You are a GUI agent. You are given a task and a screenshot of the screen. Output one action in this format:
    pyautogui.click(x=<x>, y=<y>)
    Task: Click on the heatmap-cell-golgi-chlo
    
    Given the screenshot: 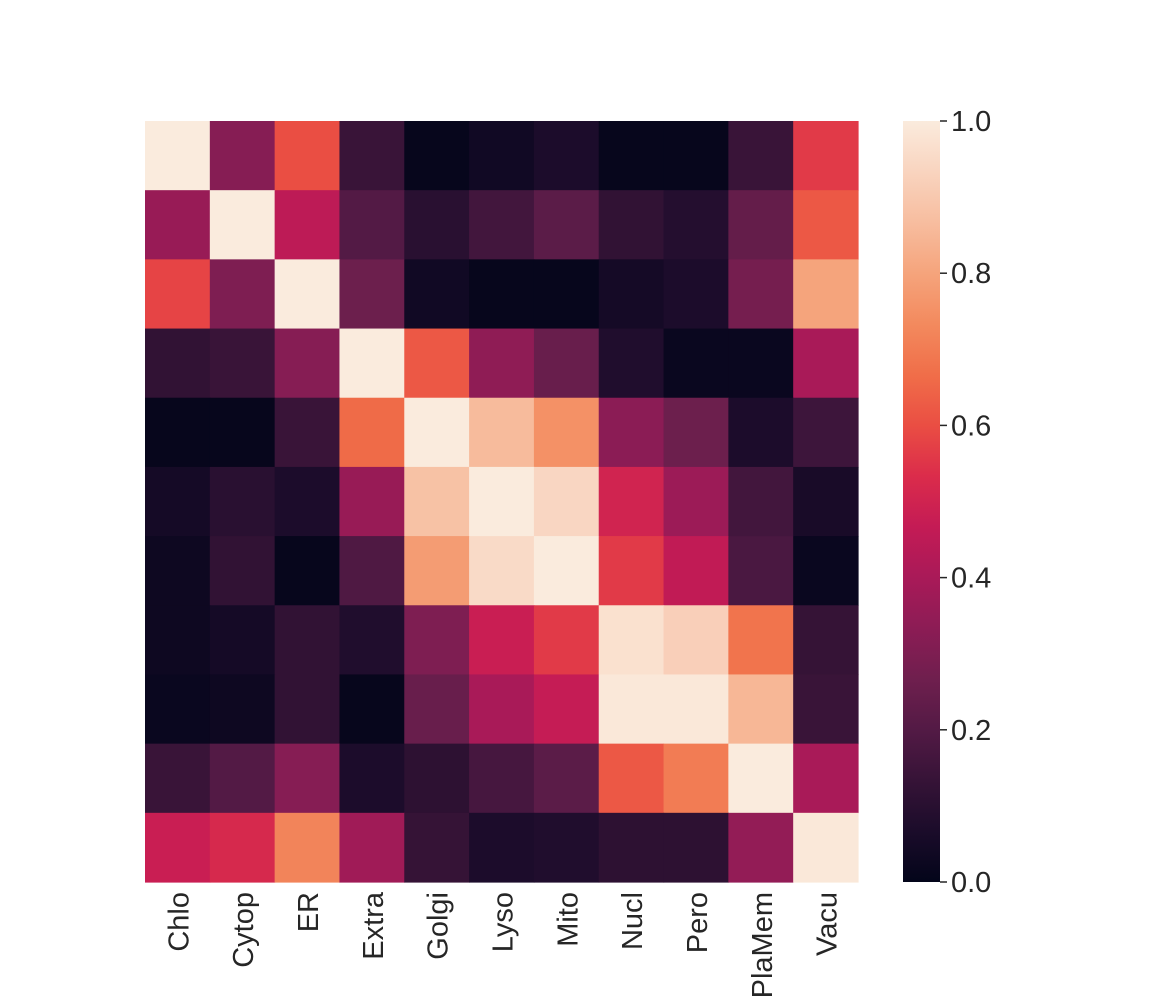 What is the action you would take?
    pyautogui.click(x=178, y=432)
    